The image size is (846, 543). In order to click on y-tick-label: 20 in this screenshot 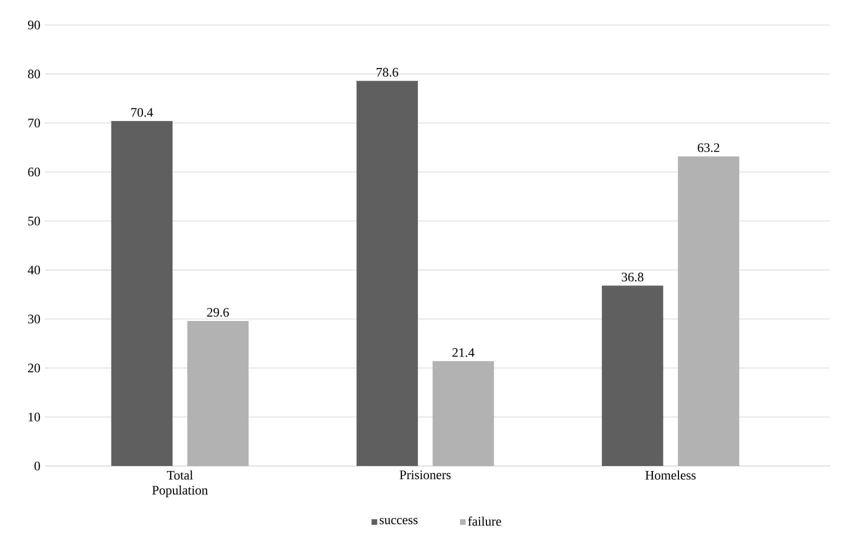, I will do `click(34, 368)`.